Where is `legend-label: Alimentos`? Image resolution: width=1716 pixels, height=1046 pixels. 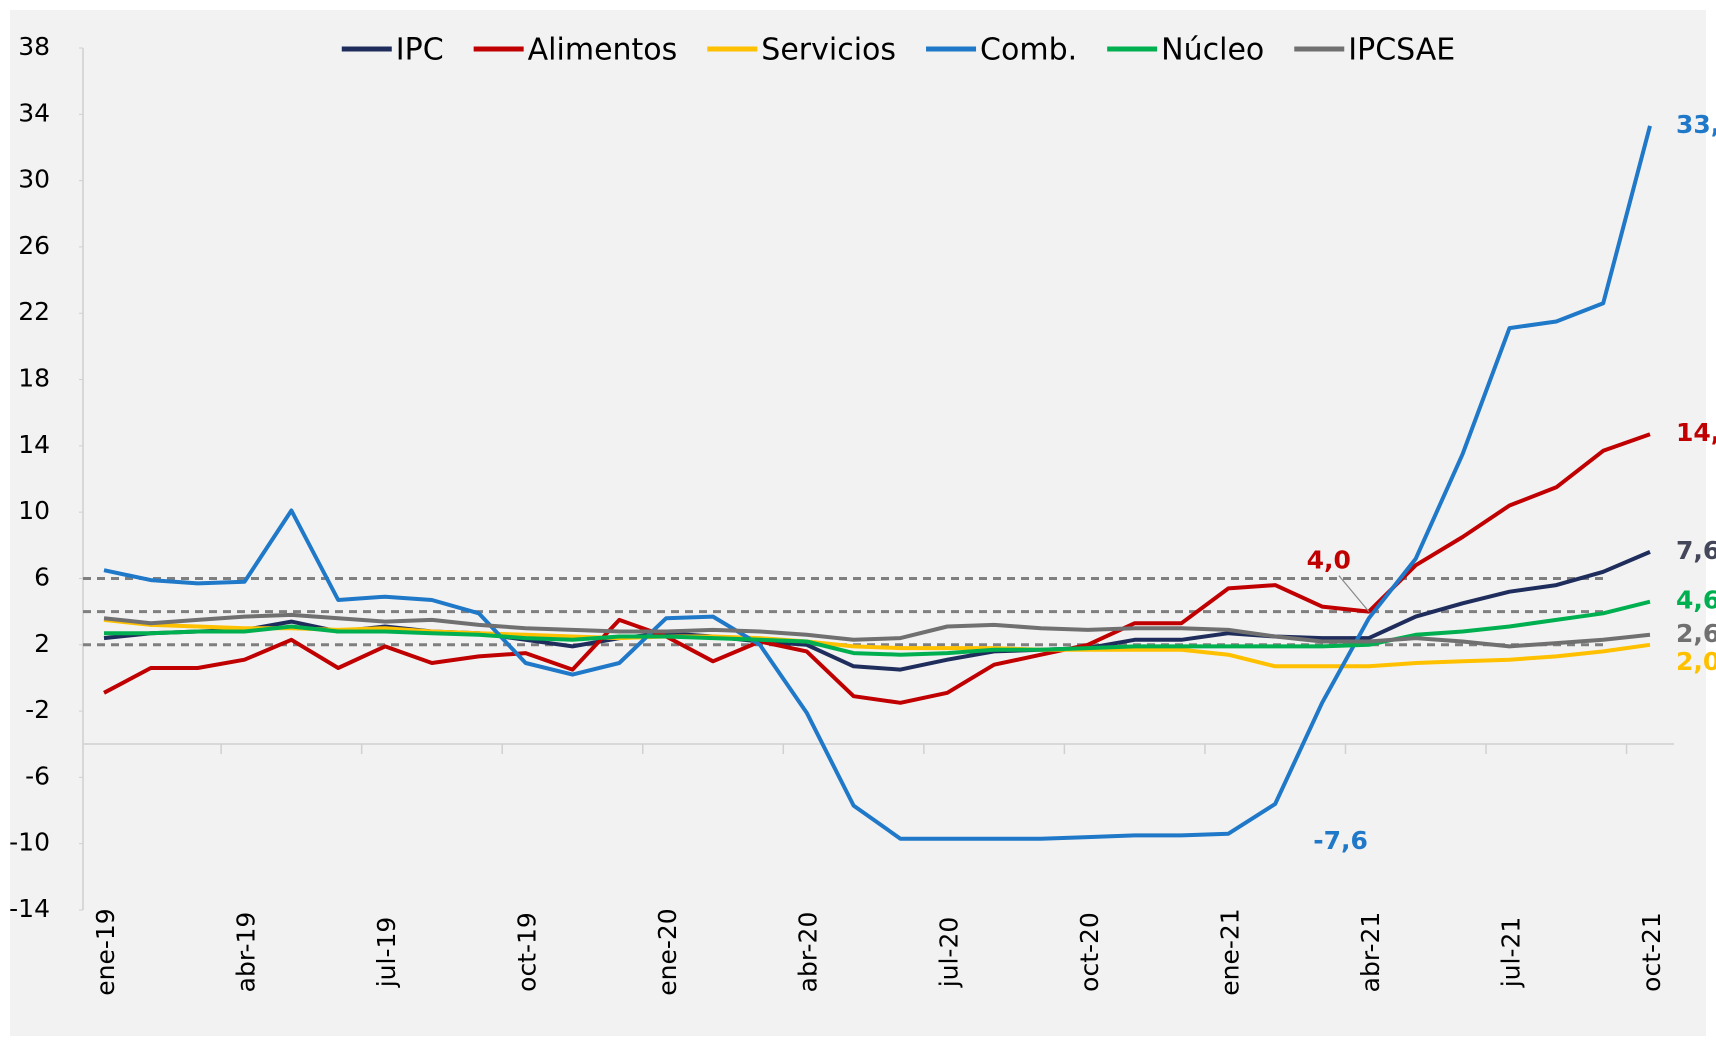
legend-label: Alimentos is located at coordinates (603, 50).